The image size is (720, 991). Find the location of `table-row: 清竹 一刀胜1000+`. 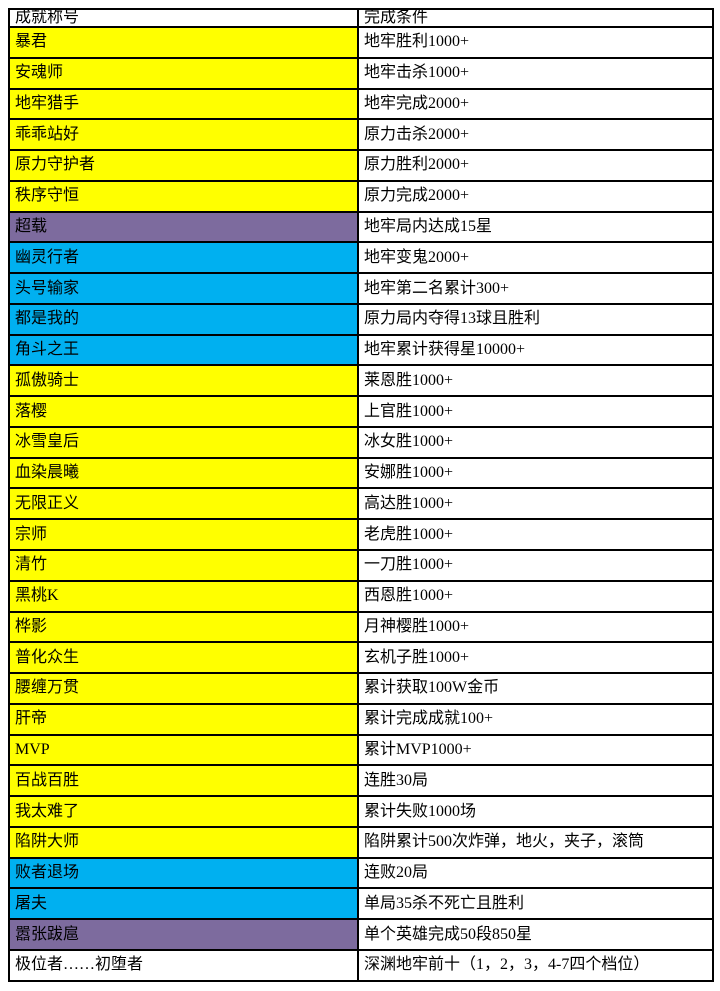

table-row: 清竹 一刀胜1000+ is located at coordinates (361, 565).